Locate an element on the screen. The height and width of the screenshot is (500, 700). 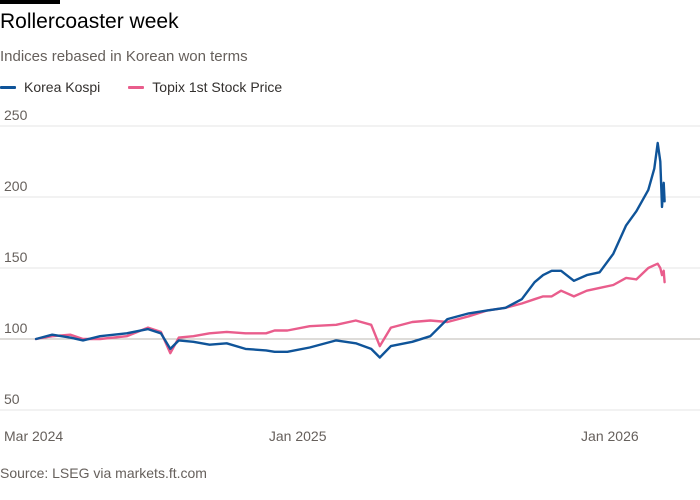
y-tick-label-200: 200 is located at coordinates (16, 186).